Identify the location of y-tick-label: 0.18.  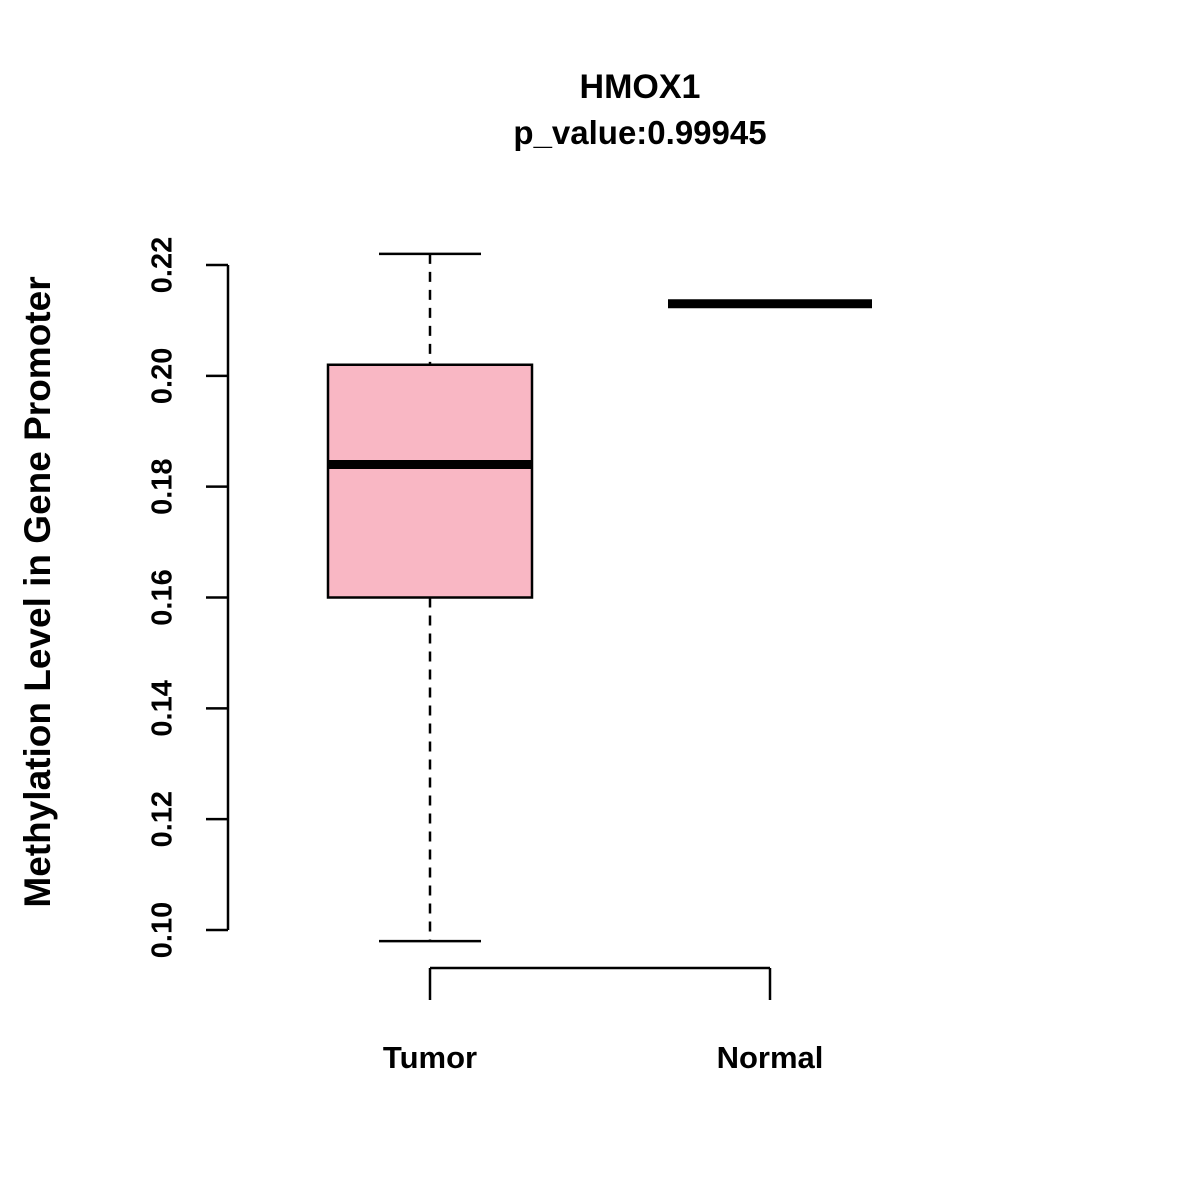
(163, 486).